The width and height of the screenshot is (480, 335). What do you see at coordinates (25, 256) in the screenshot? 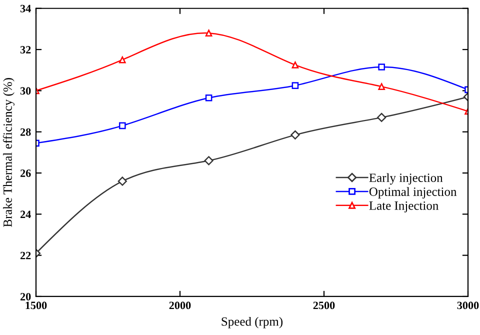
I see `y-tick-label: 22` at bounding box center [25, 256].